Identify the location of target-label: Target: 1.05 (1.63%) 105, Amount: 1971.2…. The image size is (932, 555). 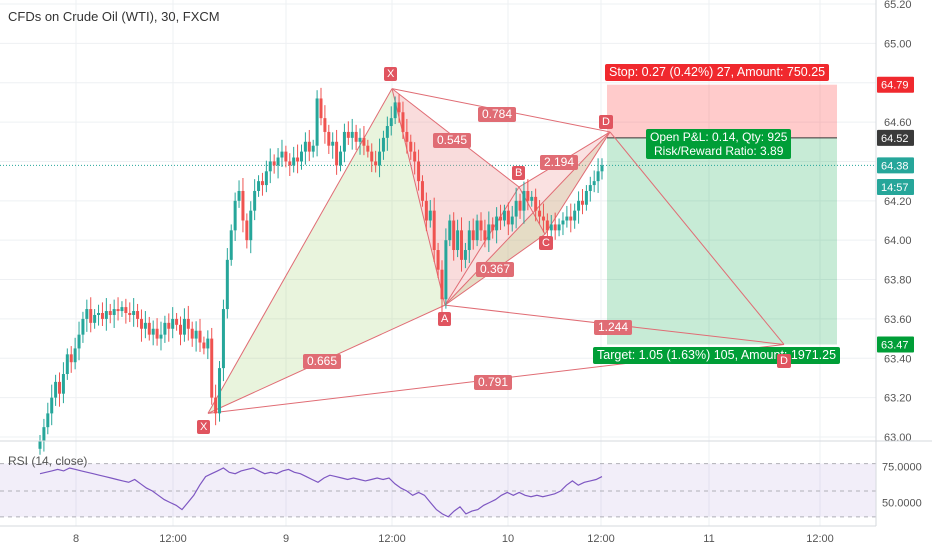
(717, 355).